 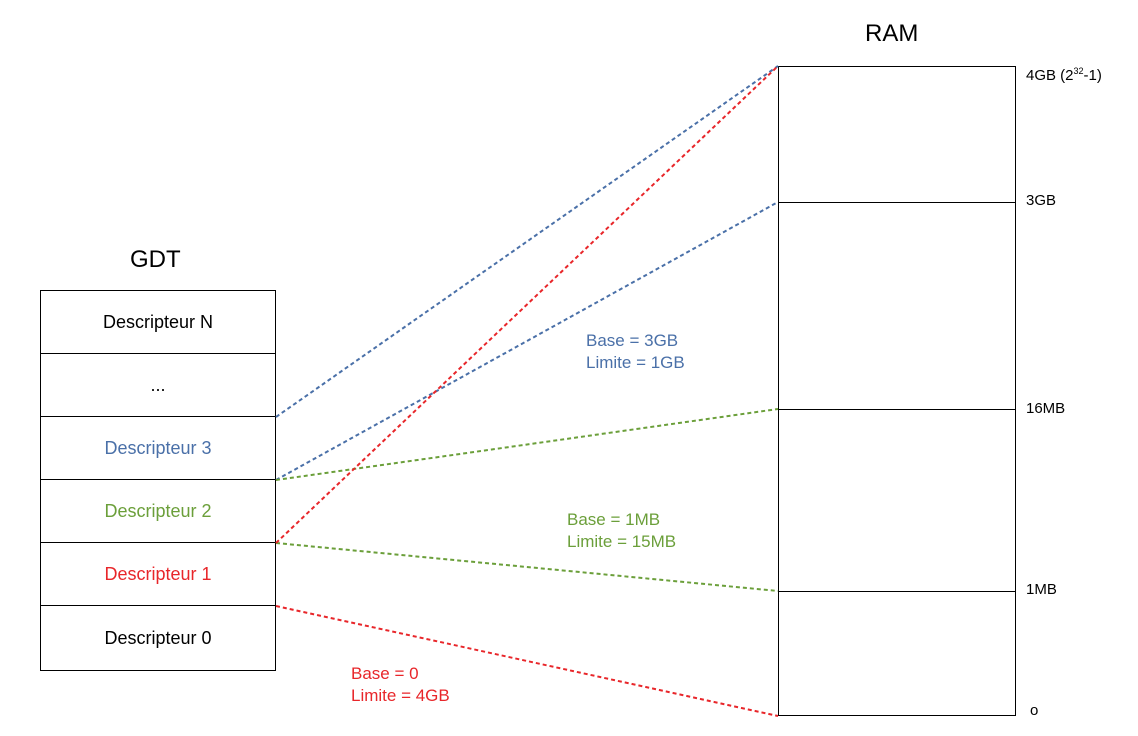 What do you see at coordinates (385, 673) in the screenshot?
I see `segment-1-base: Base = 0` at bounding box center [385, 673].